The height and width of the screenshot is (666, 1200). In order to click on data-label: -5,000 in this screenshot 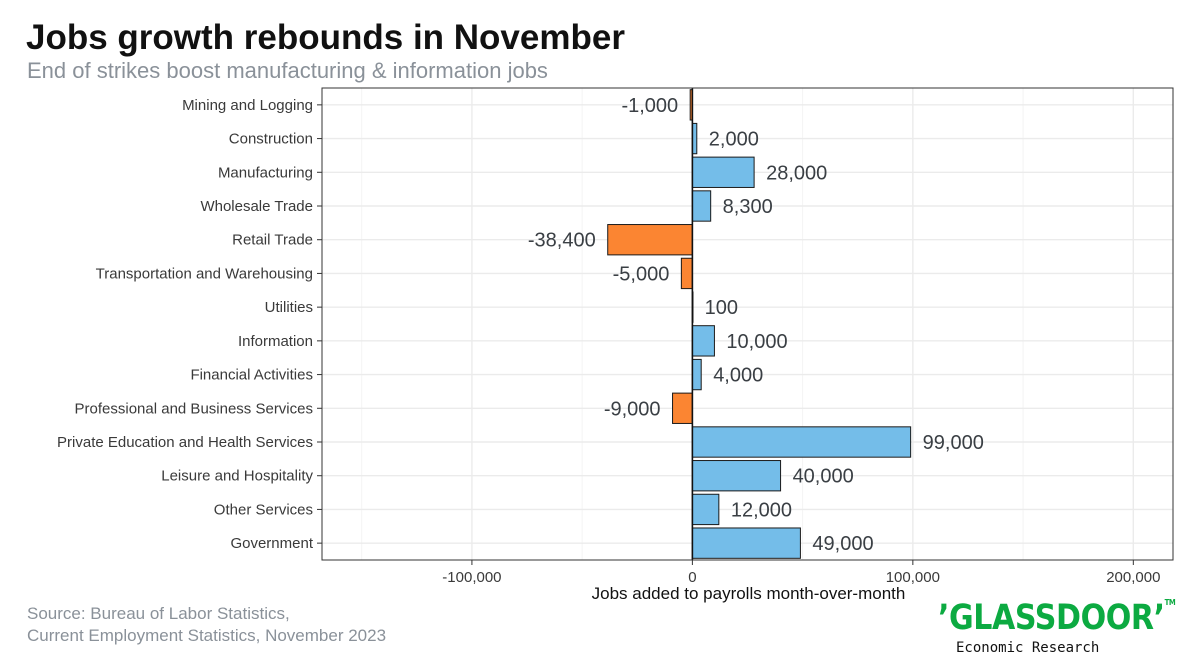, I will do `click(641, 274)`.